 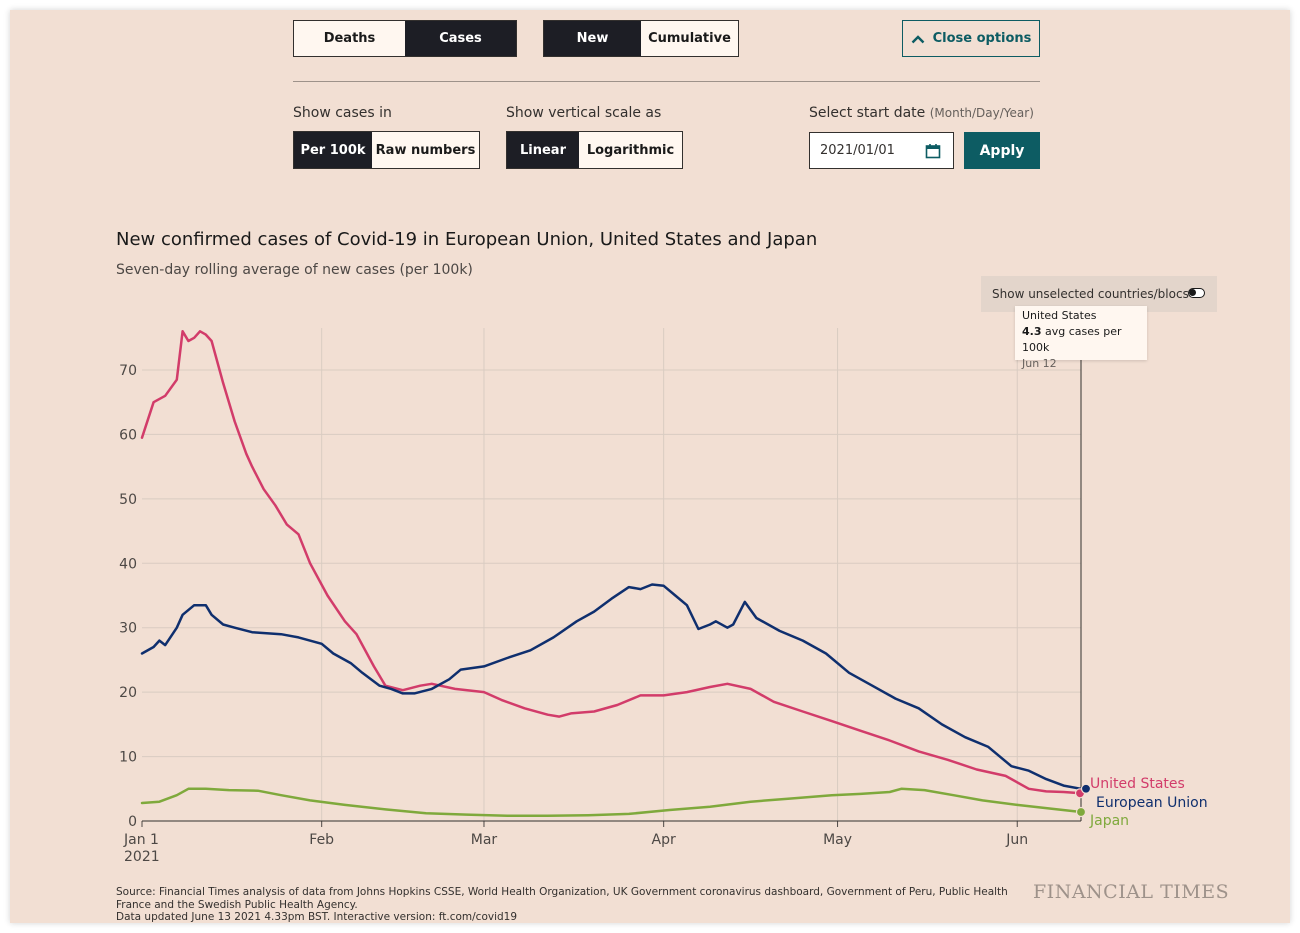 I want to click on tooltip-date: Jun 12, so click(x=1039, y=363).